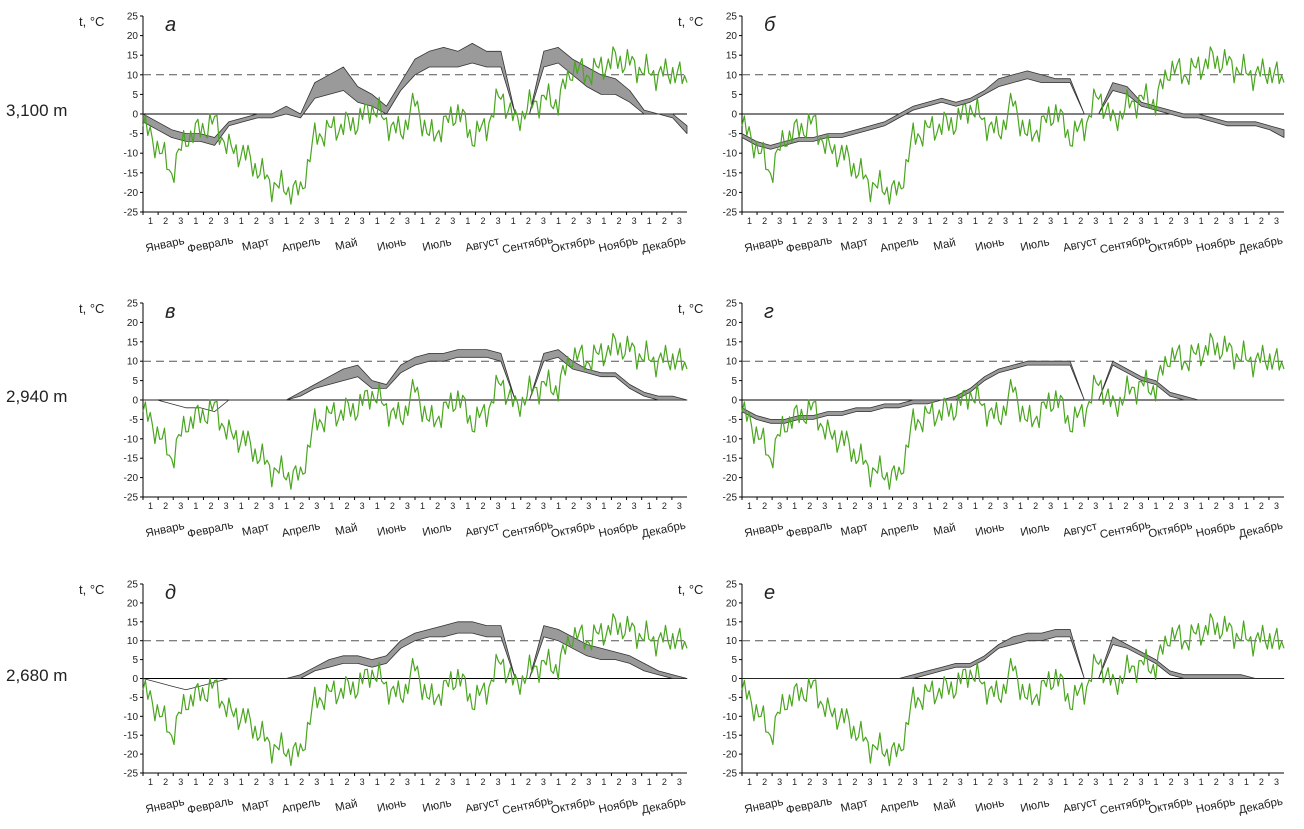 The width and height of the screenshot is (1304, 829). Describe the element at coordinates (170, 312) in the screenshot. I see `panel-letter: в` at that location.